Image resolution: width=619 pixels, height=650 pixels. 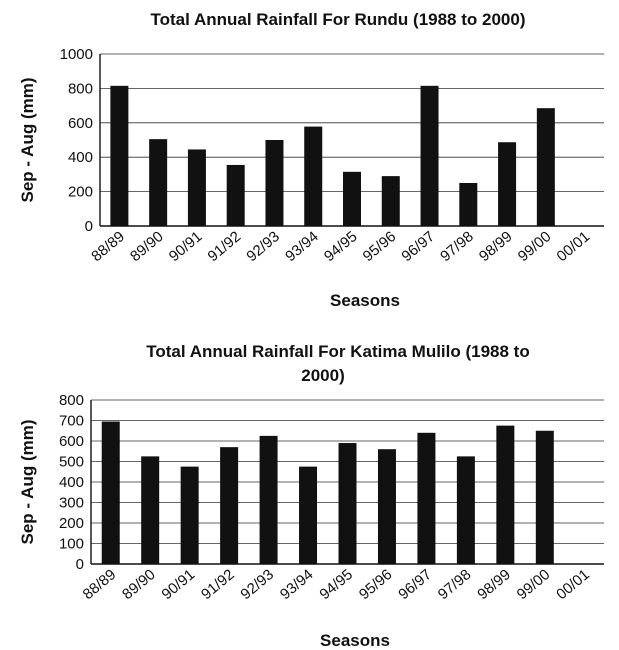 What do you see at coordinates (71, 462) in the screenshot?
I see `y-tick-label: 500` at bounding box center [71, 462].